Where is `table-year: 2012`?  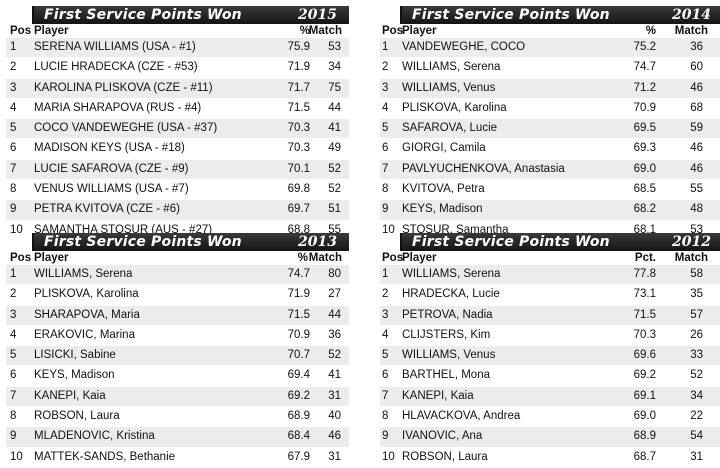
table-year: 2012 is located at coordinates (691, 242).